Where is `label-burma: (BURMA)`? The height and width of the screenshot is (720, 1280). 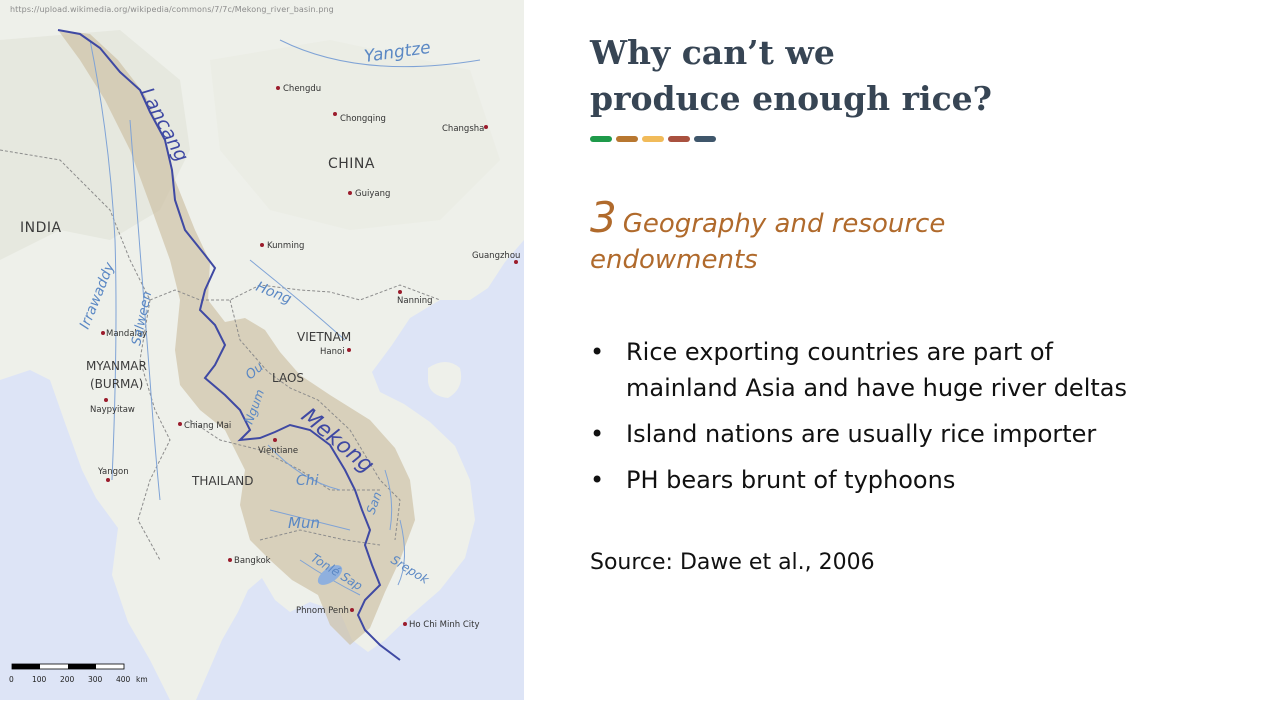
label-burma: (BURMA) is located at coordinates (116, 384).